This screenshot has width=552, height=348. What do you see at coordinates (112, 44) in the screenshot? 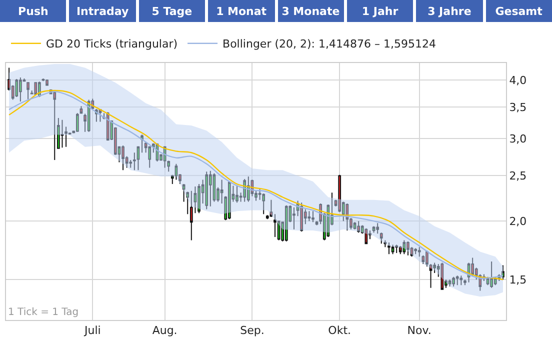
I see `legend-label: GD 20 Ticks (triangular)` at bounding box center [112, 44].